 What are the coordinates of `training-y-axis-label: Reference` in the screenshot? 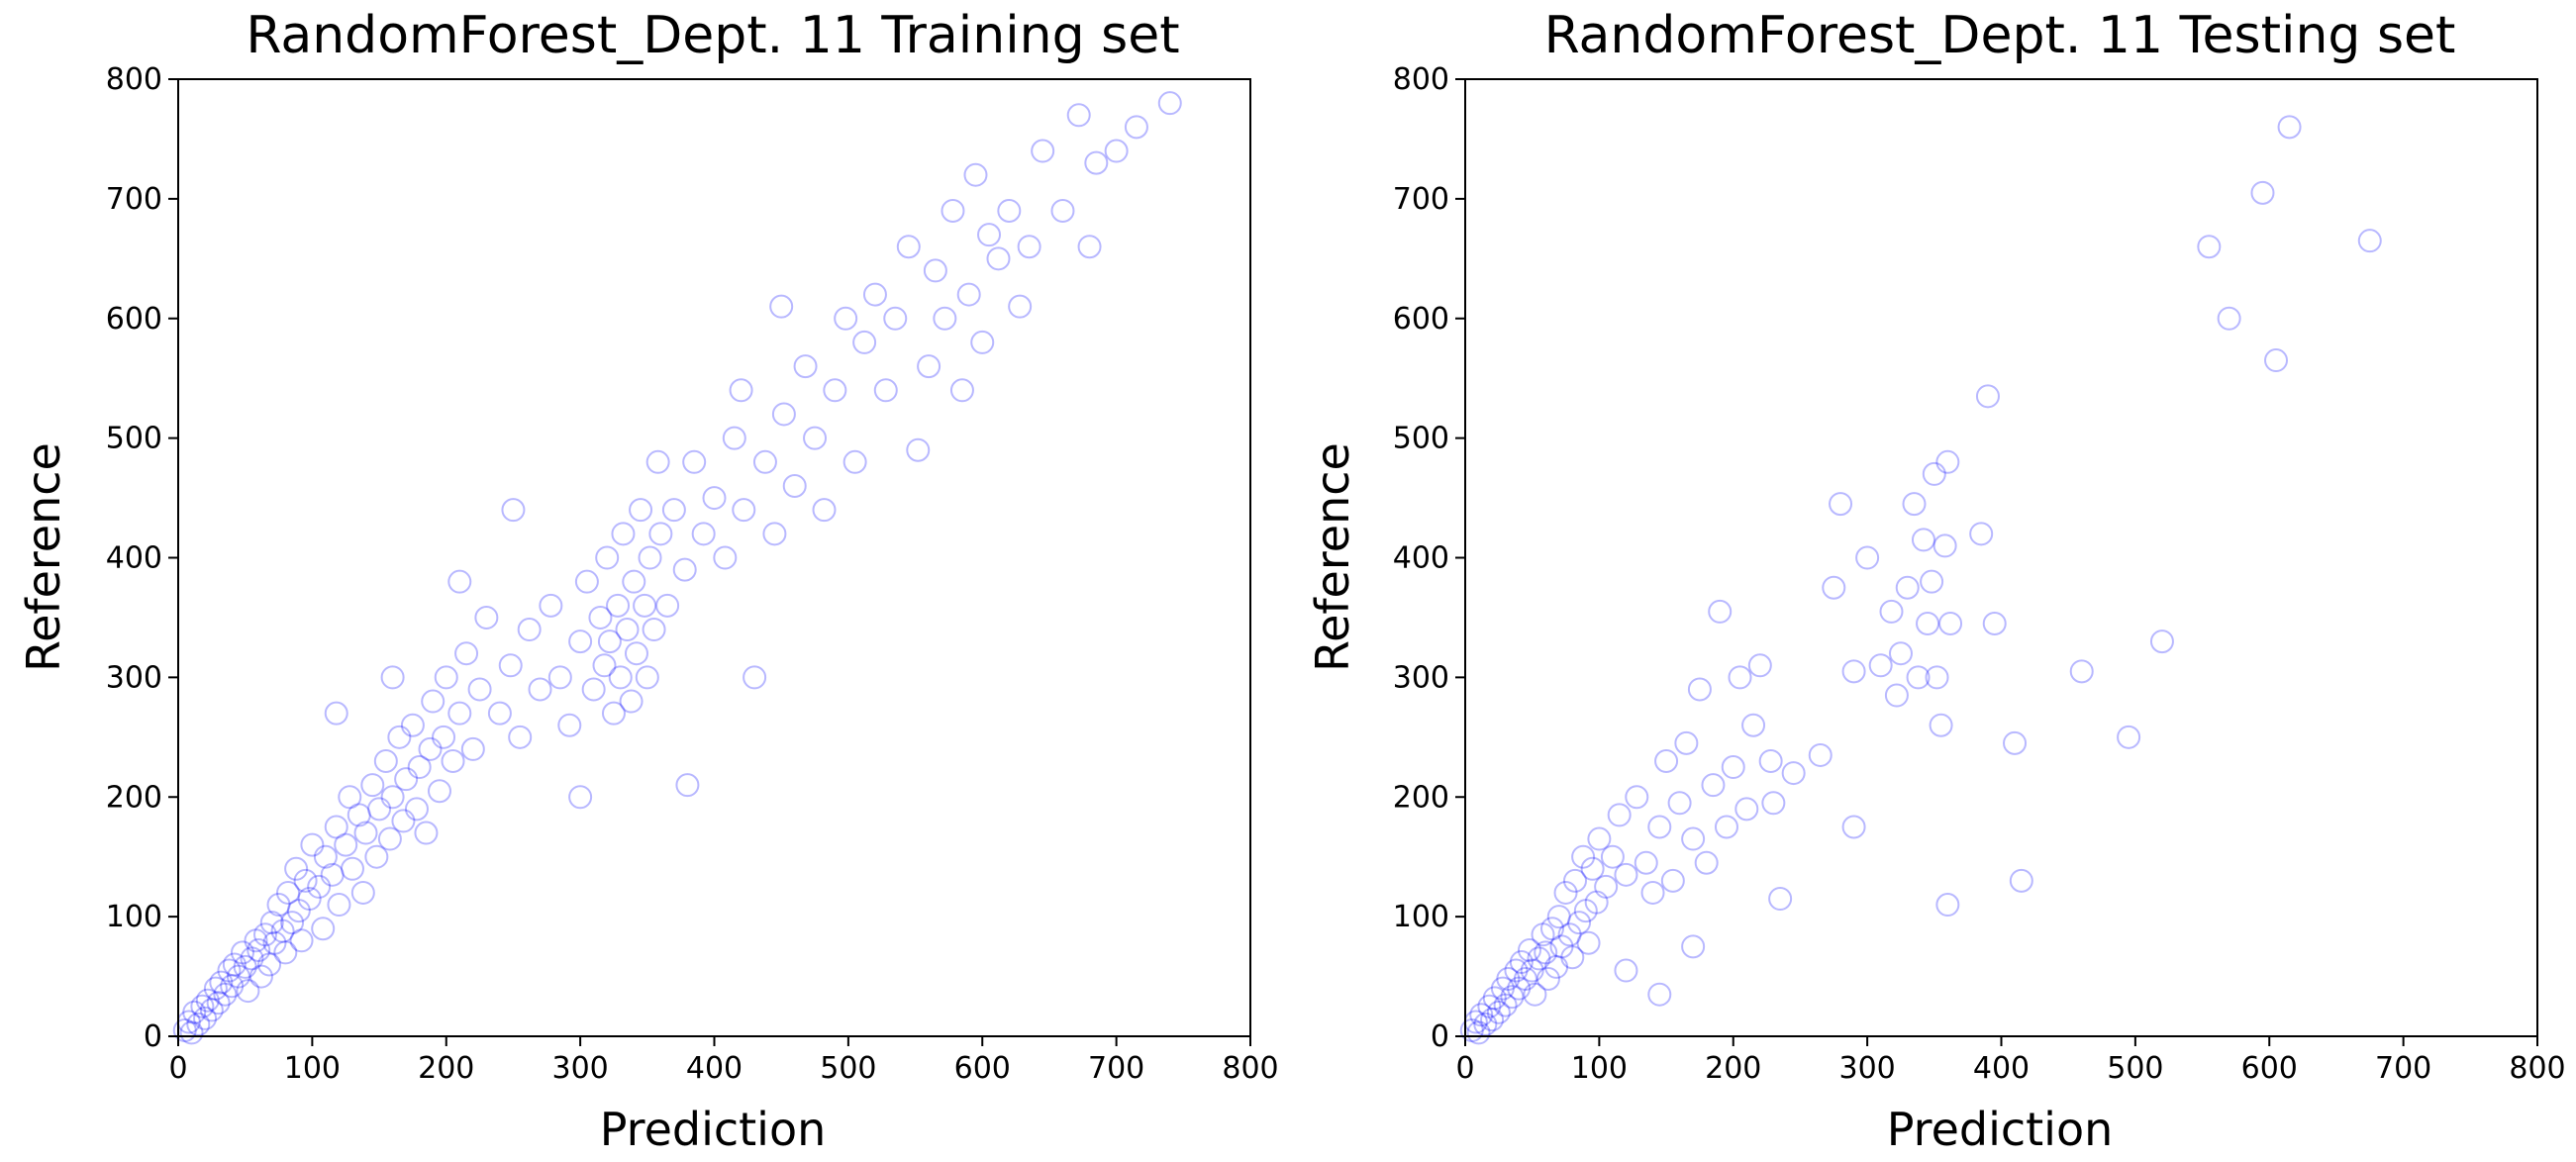 It's located at (44, 557).